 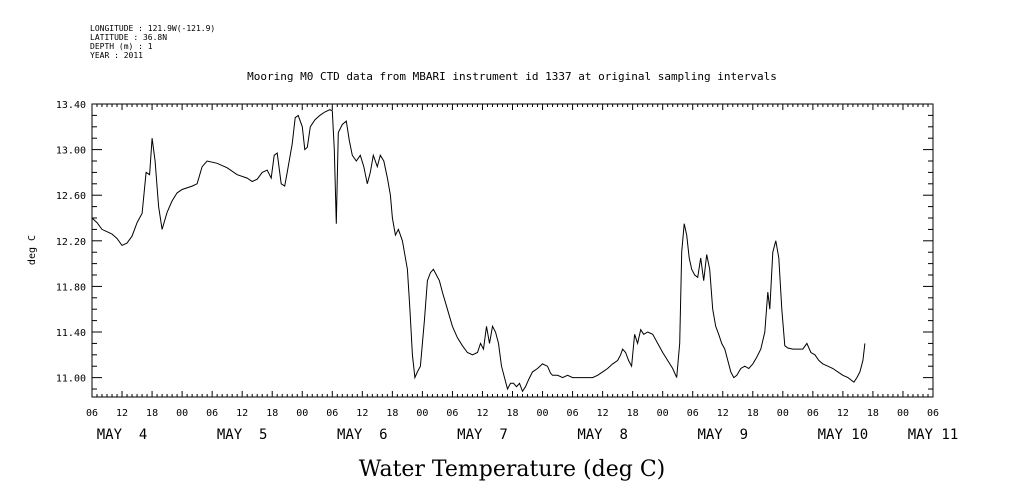 I want to click on x-axis-label: Water Temperature (deg C), so click(x=512, y=469).